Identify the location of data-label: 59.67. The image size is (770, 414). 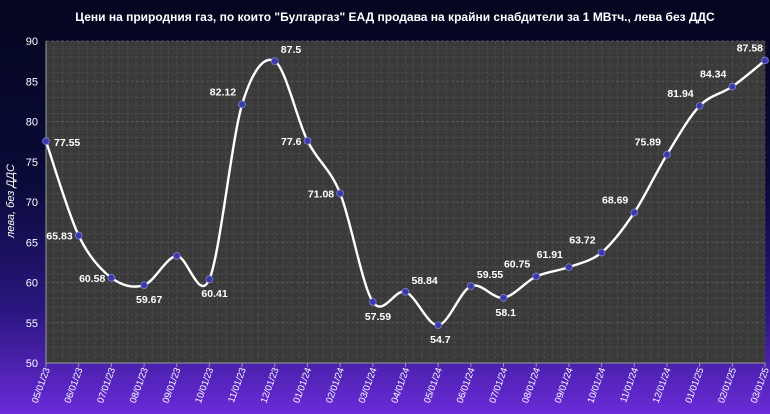
(149, 300).